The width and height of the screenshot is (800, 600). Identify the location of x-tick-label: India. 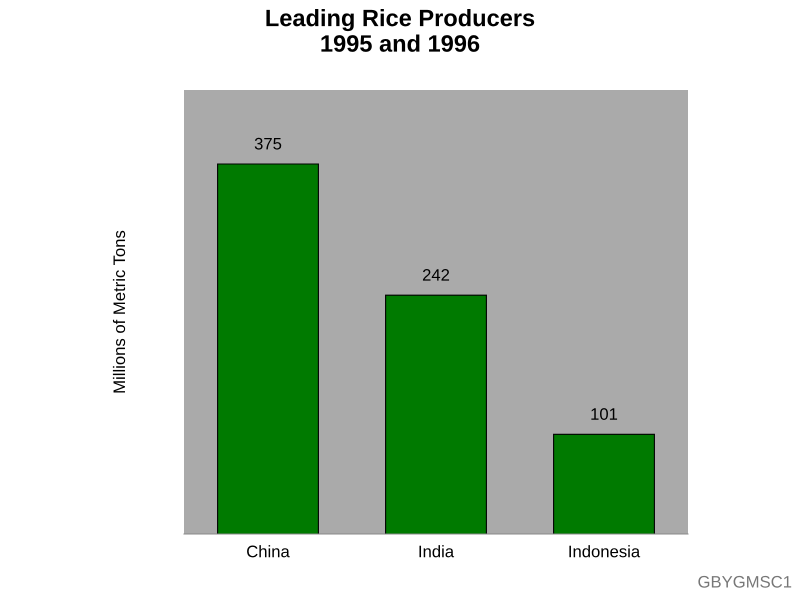
(436, 551).